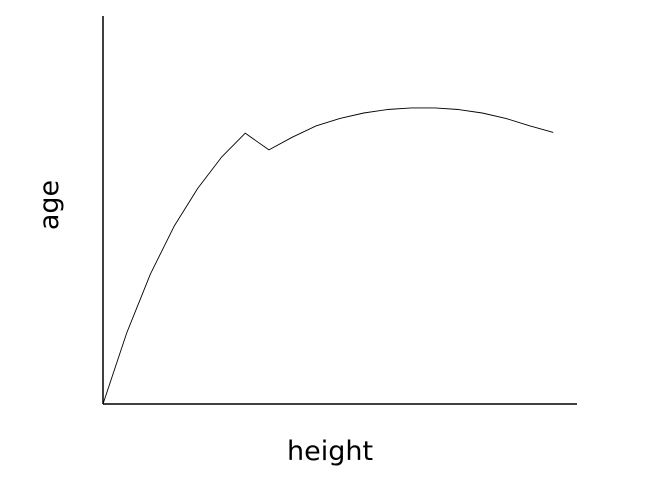 This screenshot has width=652, height=497. I want to click on x-axis-title: height, so click(330, 451).